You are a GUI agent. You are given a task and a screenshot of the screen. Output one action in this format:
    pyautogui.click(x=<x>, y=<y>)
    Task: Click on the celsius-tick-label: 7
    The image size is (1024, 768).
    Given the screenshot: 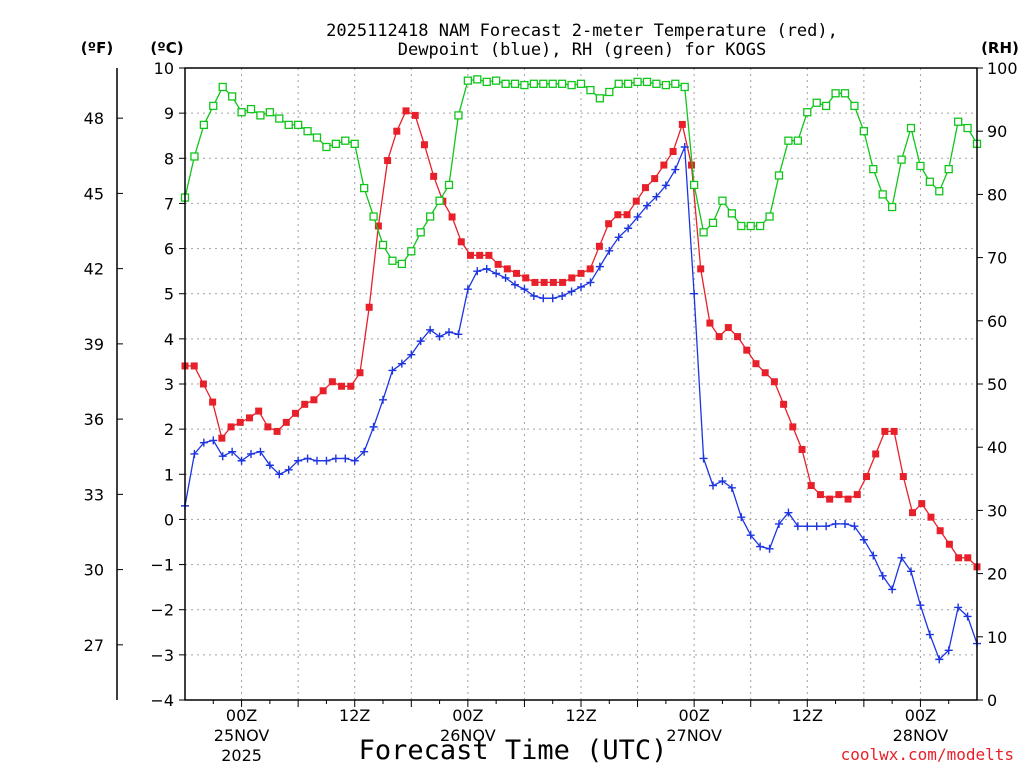 What is the action you would take?
    pyautogui.click(x=169, y=203)
    